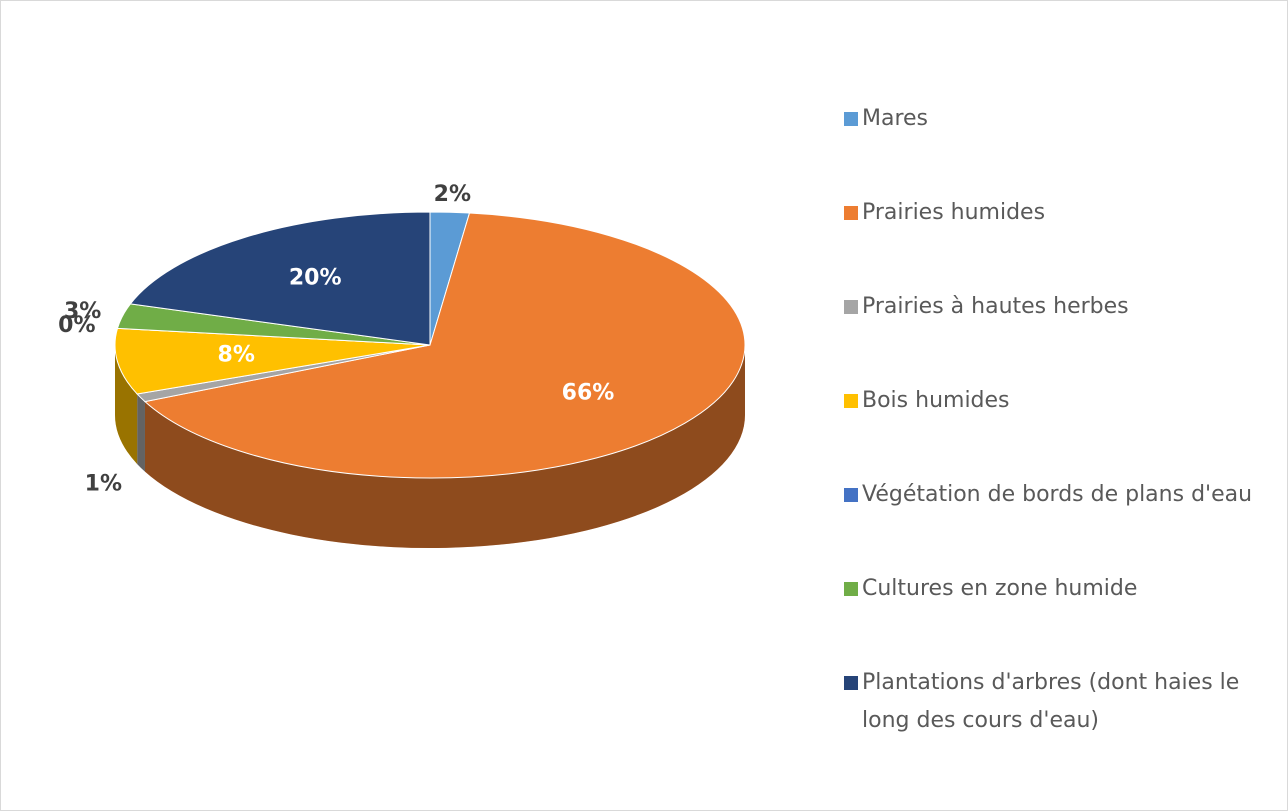 The image size is (1288, 811). What do you see at coordinates (588, 392) in the screenshot?
I see `data-label: 66%` at bounding box center [588, 392].